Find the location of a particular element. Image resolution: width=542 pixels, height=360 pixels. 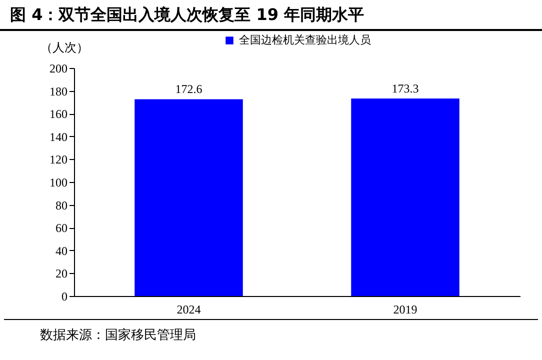

y-tick-label: 120 is located at coordinates (59, 159).